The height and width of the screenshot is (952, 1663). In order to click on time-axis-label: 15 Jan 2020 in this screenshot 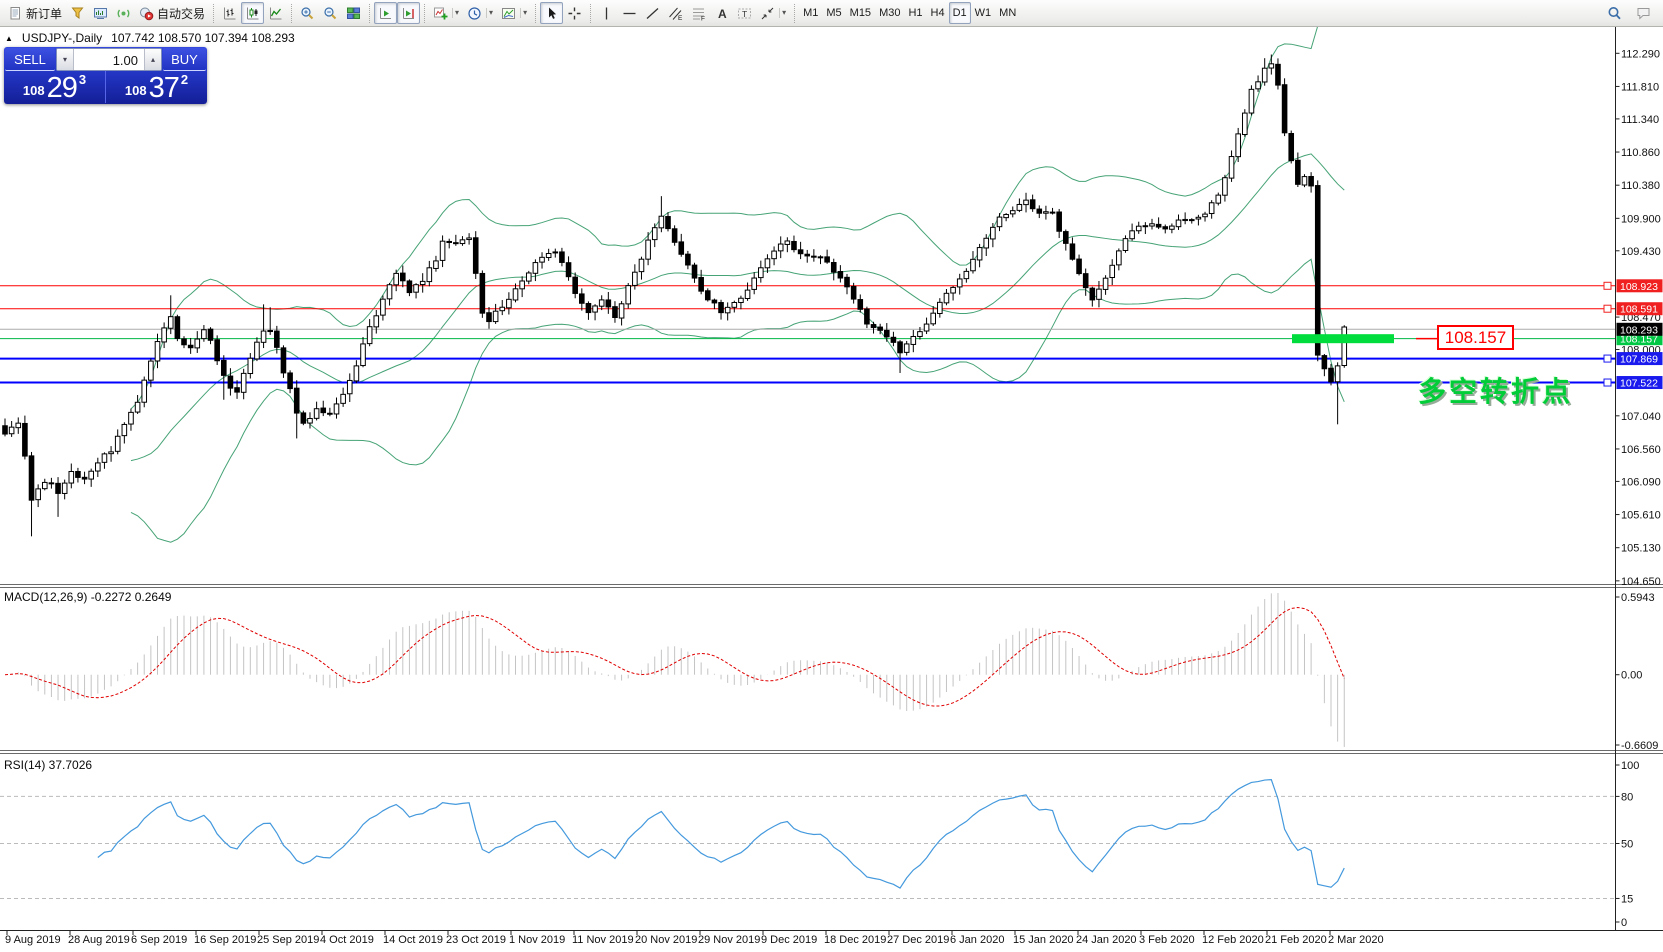, I will do `click(1043, 940)`.